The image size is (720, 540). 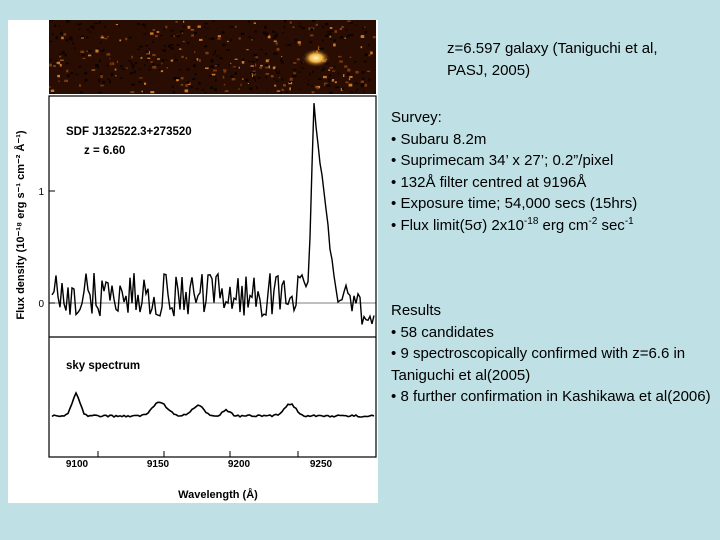 I want to click on x-tick-label-9250: 9250, so click(x=321, y=464).